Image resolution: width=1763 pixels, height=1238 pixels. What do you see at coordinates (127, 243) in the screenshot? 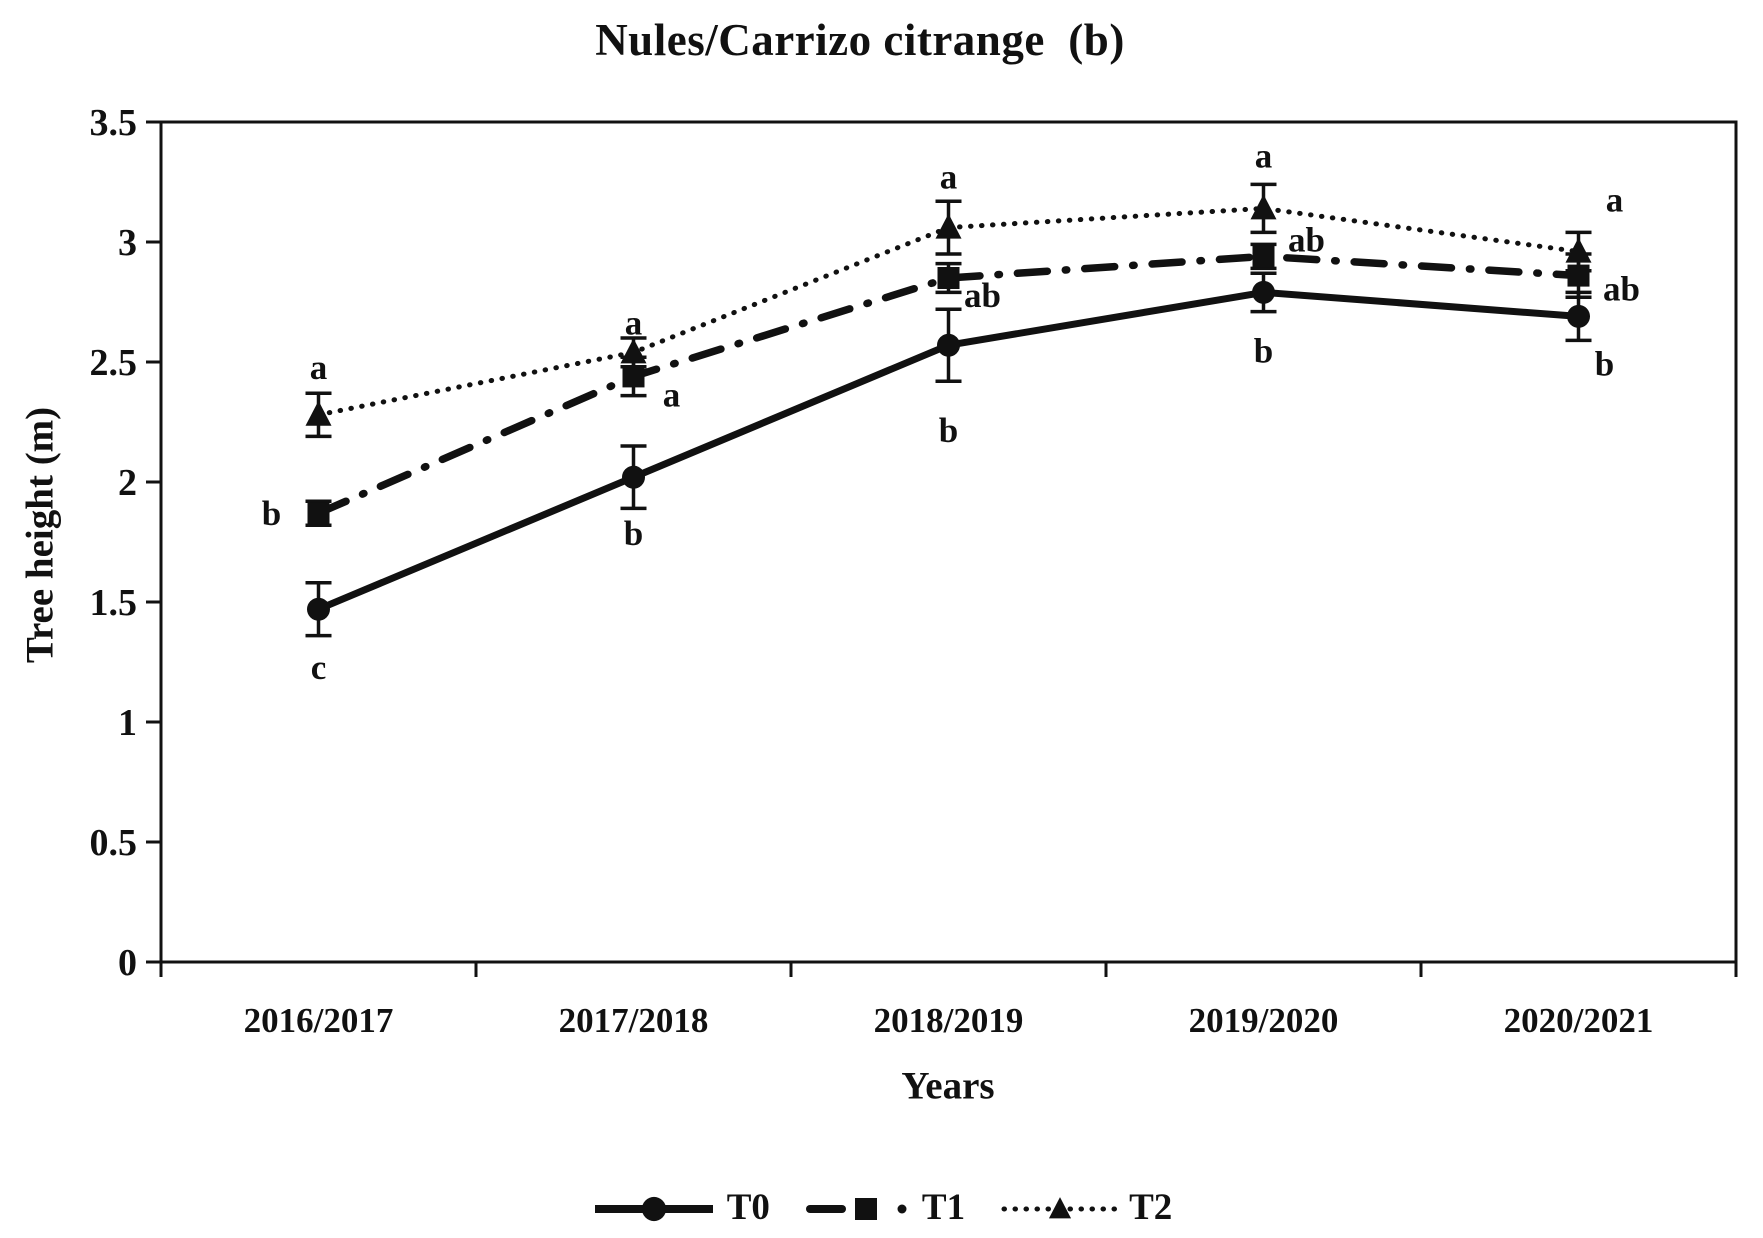
I see `y-tick-label: 3` at bounding box center [127, 243].